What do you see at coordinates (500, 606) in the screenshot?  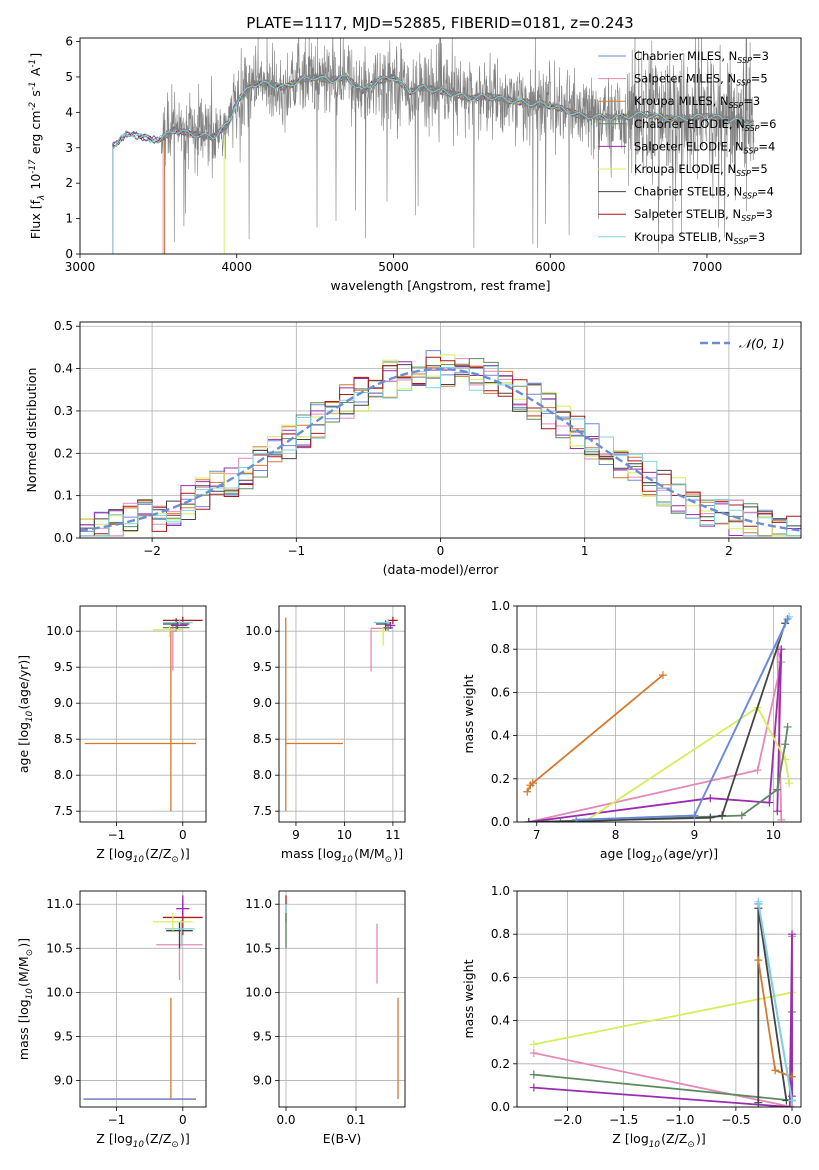 I see `age-weight-ytick-label: 1.0` at bounding box center [500, 606].